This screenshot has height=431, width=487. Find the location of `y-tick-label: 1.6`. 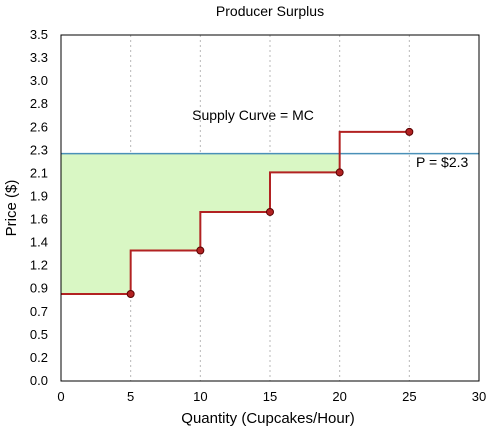

y-tick-label: 1.6 is located at coordinates (39, 219).